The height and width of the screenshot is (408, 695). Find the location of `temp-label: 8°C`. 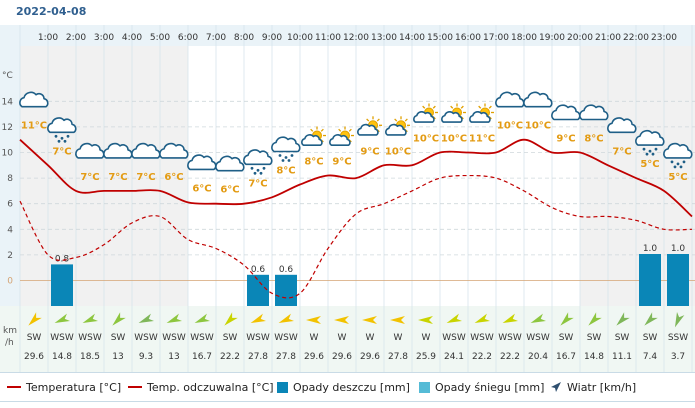

temp-label: 8°C is located at coordinates (313, 162).